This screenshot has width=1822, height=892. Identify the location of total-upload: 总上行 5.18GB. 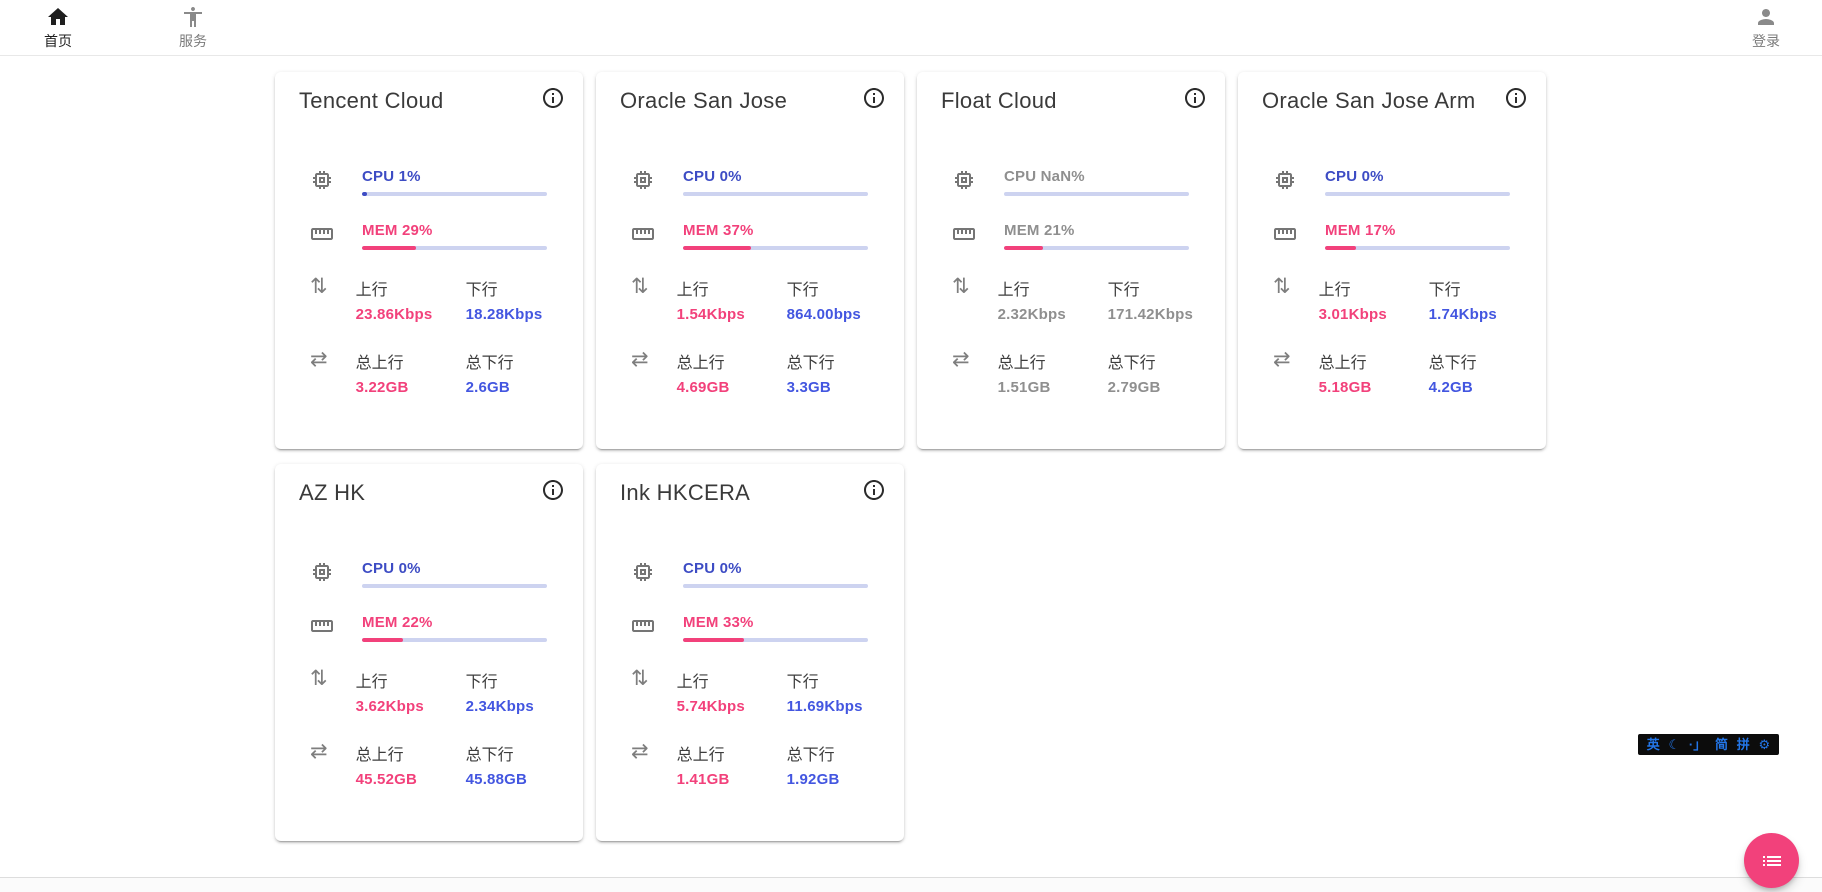
(1374, 372).